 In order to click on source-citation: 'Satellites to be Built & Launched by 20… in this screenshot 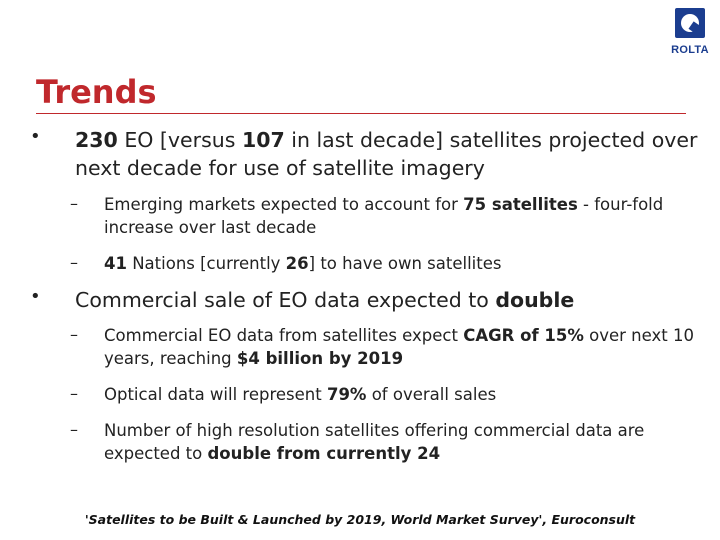, I will do `click(360, 519)`.